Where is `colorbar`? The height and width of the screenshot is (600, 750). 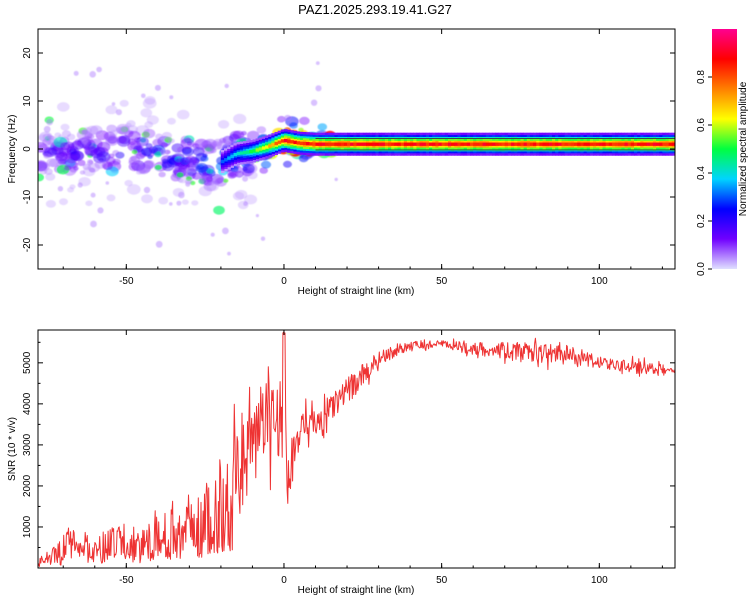 colorbar is located at coordinates (724, 149).